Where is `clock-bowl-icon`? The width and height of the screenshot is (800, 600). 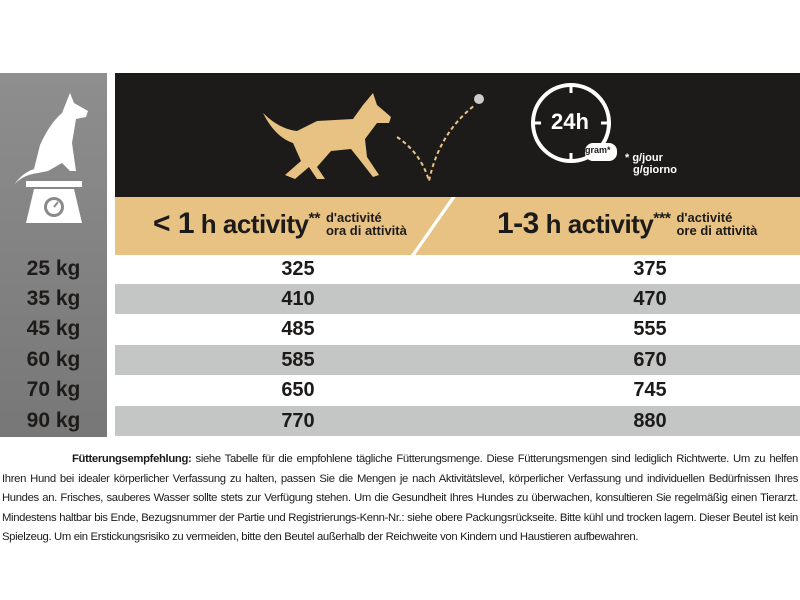
clock-bowl-icon is located at coordinates (574, 123).